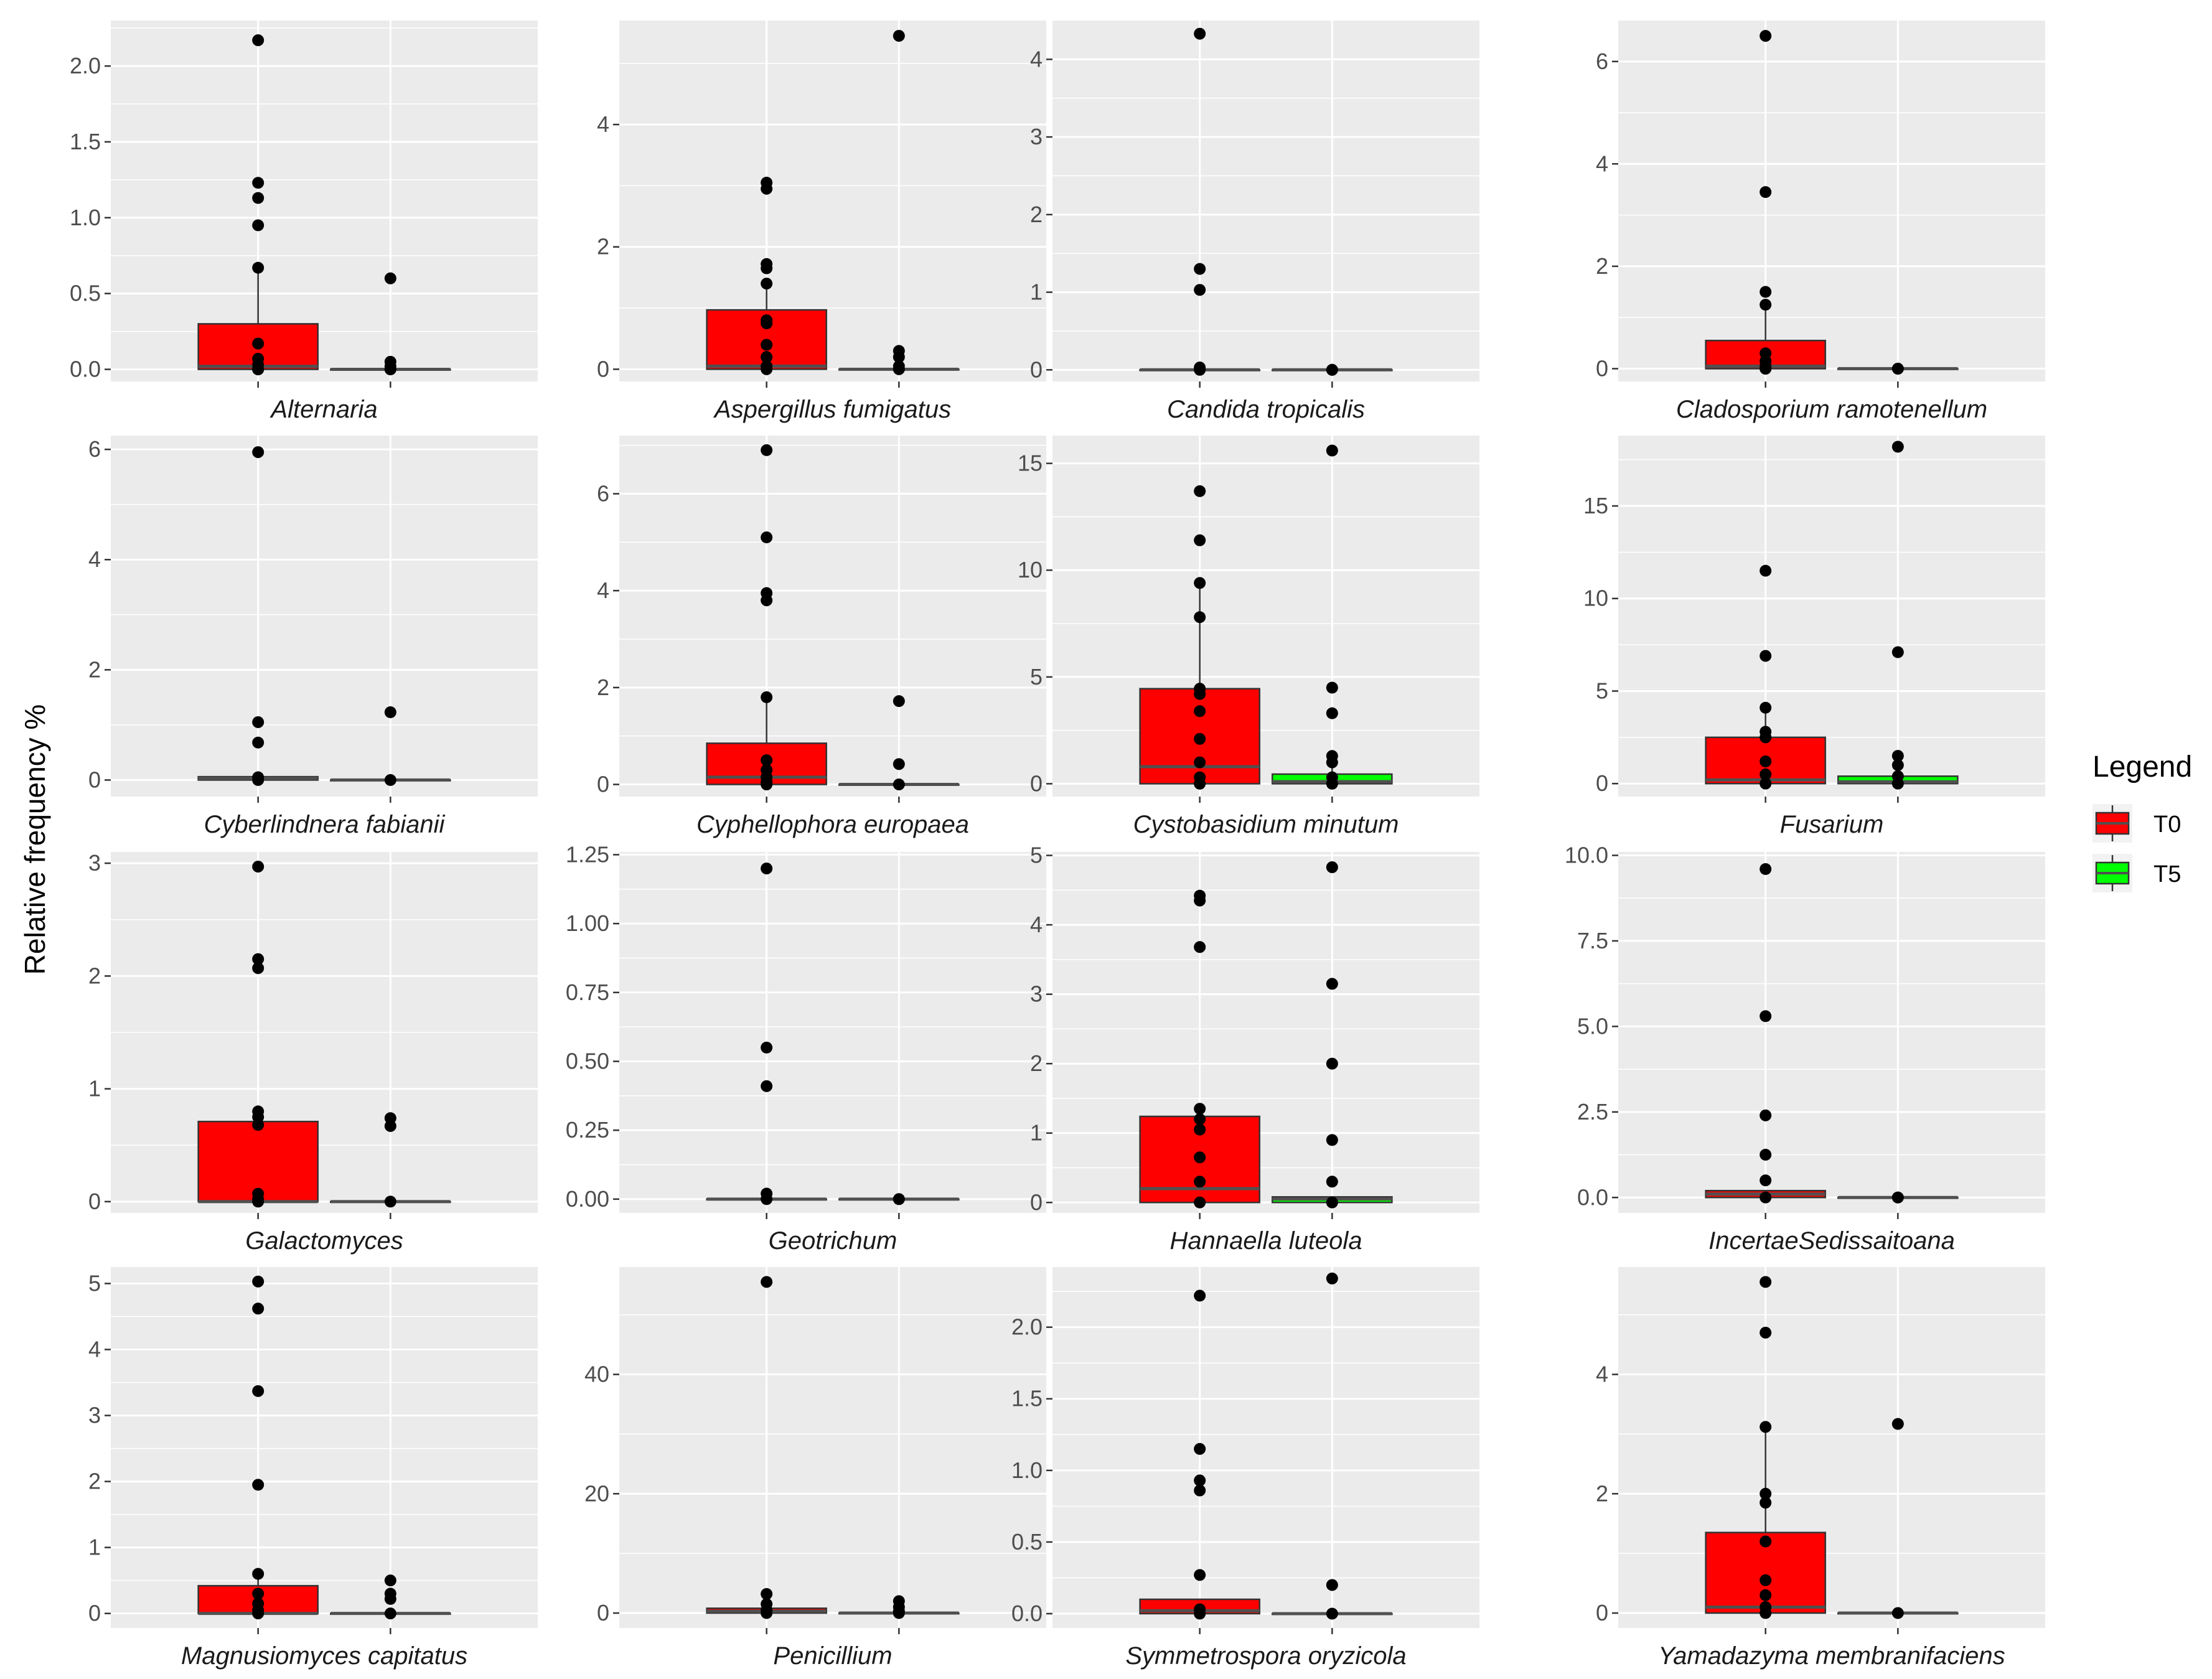  Describe the element at coordinates (313, 1052) in the screenshot. I see `facet-panel: 0 1 2 3 Galactomyces` at that location.